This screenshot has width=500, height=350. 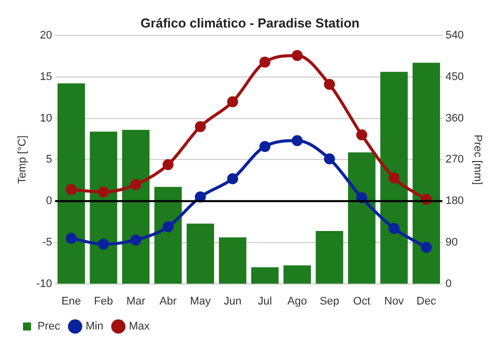 What do you see at coordinates (451, 242) in the screenshot?
I see `y2-tick-label: 90` at bounding box center [451, 242].